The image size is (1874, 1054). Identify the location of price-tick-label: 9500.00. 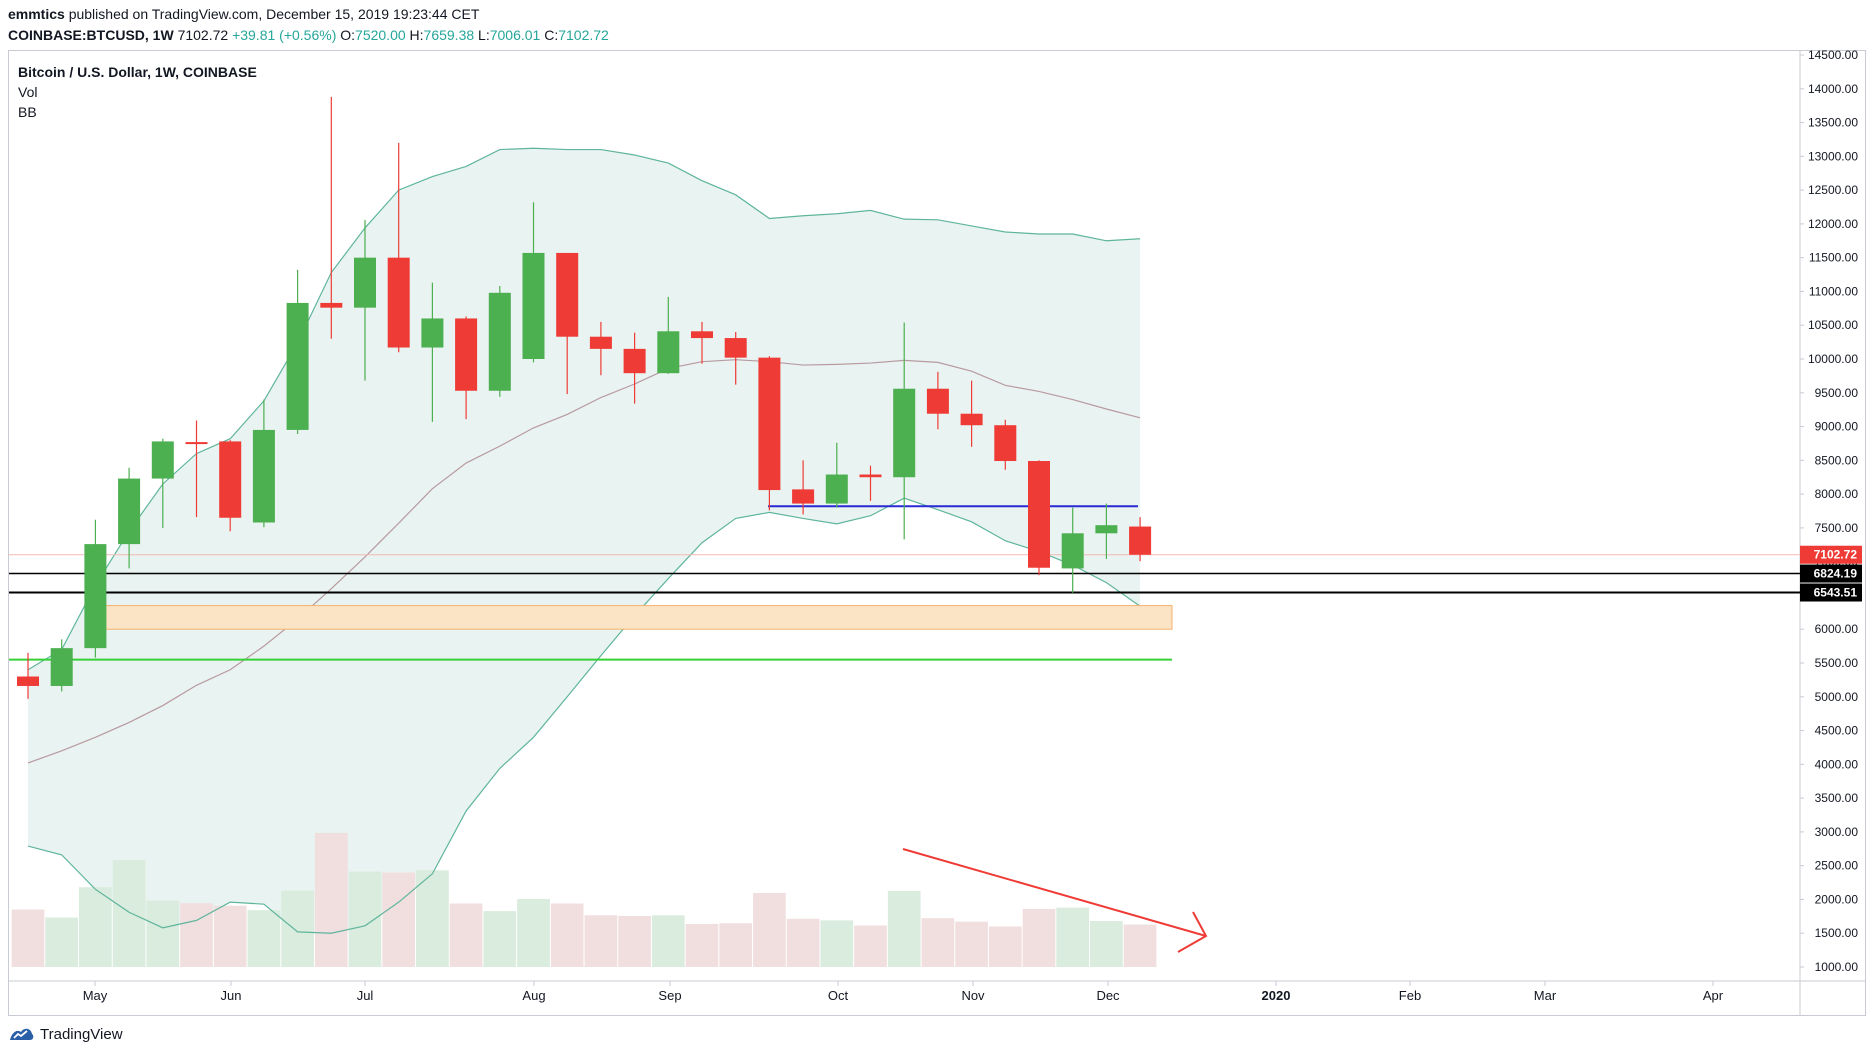
(1837, 393).